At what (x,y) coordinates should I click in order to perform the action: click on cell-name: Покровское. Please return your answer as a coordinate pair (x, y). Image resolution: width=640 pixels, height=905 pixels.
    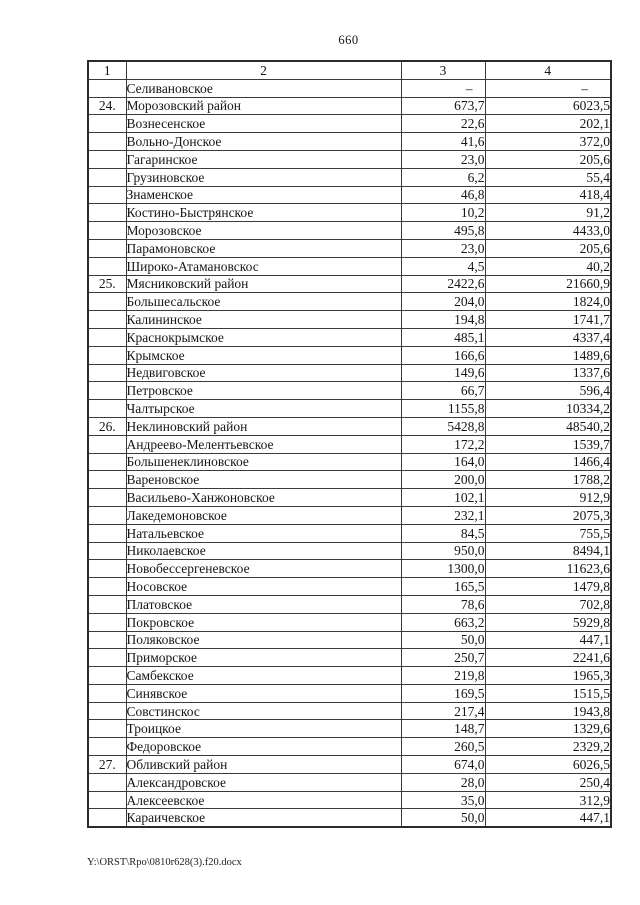
    Looking at the image, I should click on (263, 622).